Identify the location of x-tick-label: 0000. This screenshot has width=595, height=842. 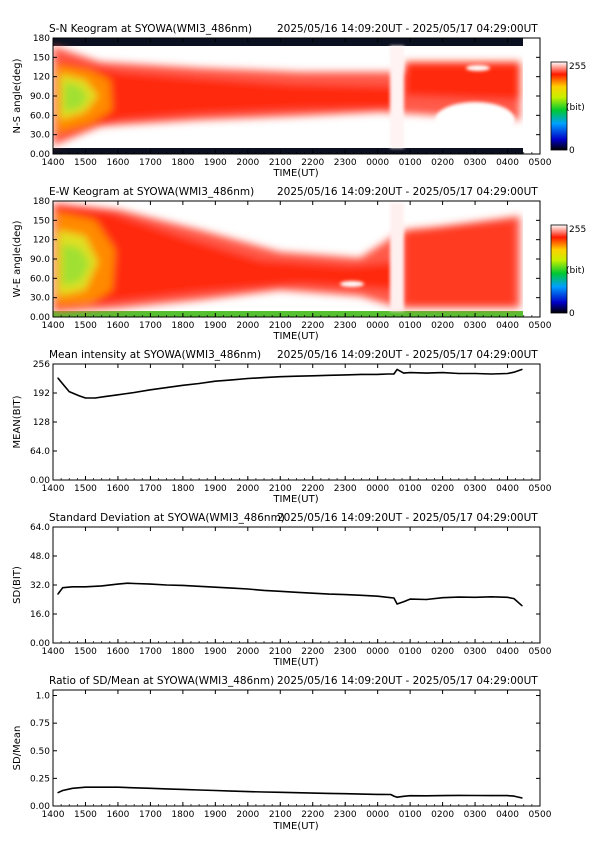
(377, 163).